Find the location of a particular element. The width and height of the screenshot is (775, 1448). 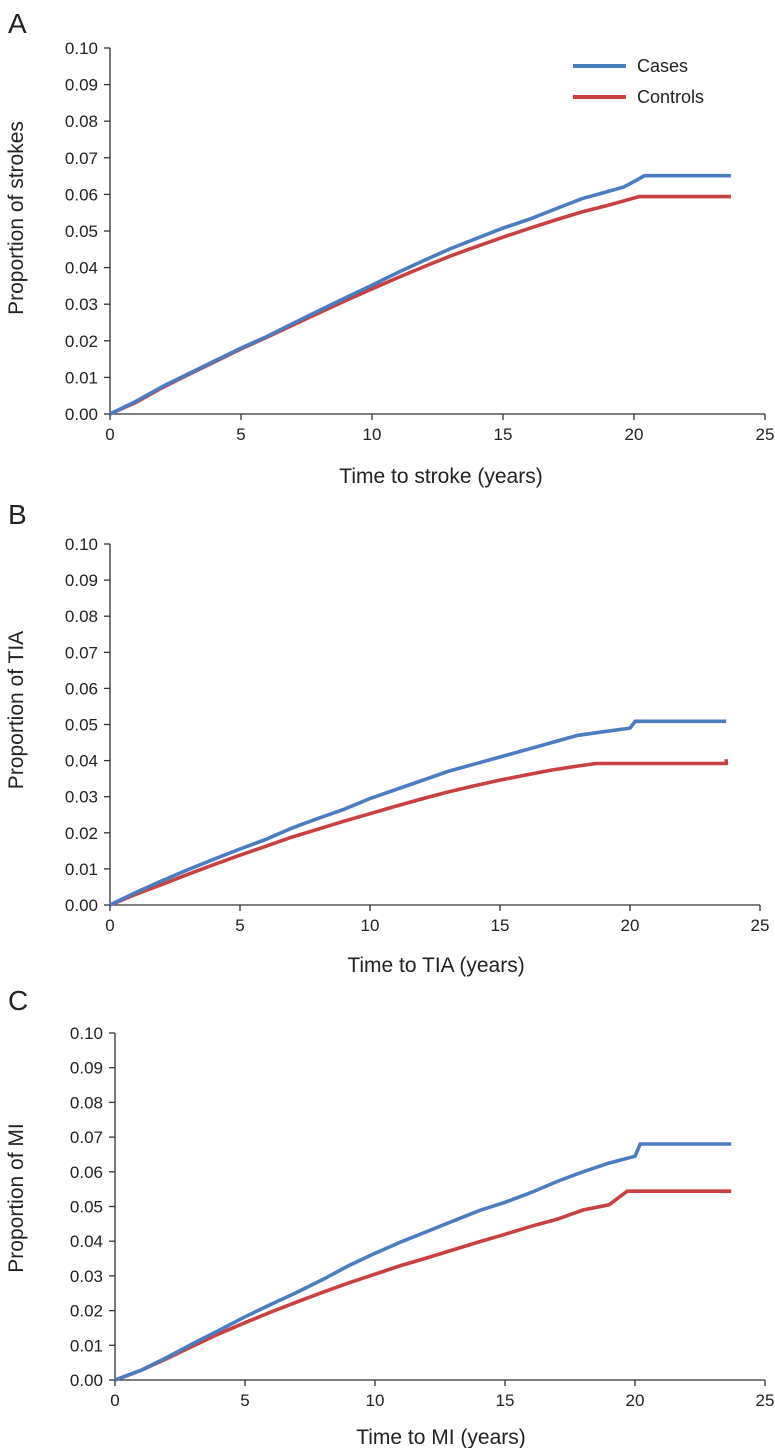

panel-c-y-tick-label: 0.08 is located at coordinates (86, 1102).